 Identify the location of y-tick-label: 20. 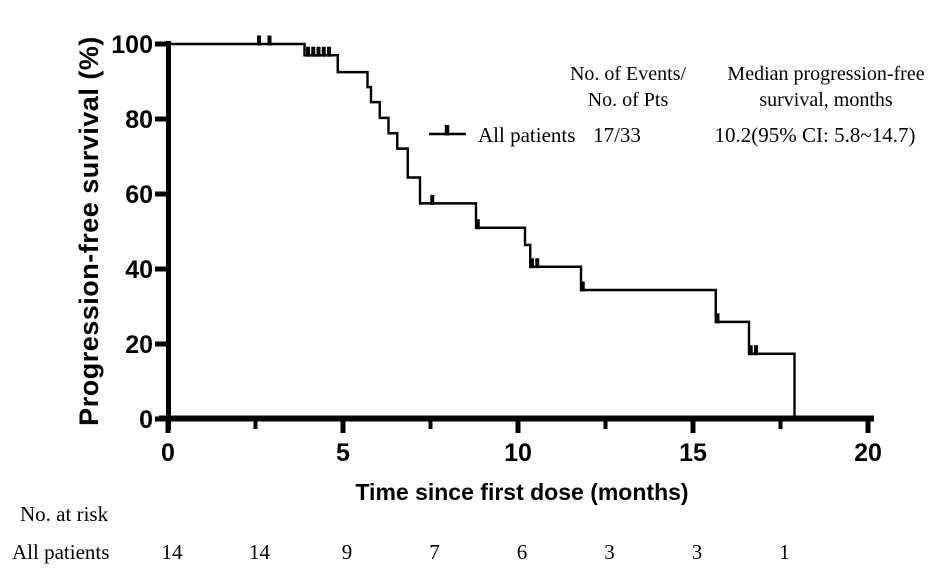
(139, 345).